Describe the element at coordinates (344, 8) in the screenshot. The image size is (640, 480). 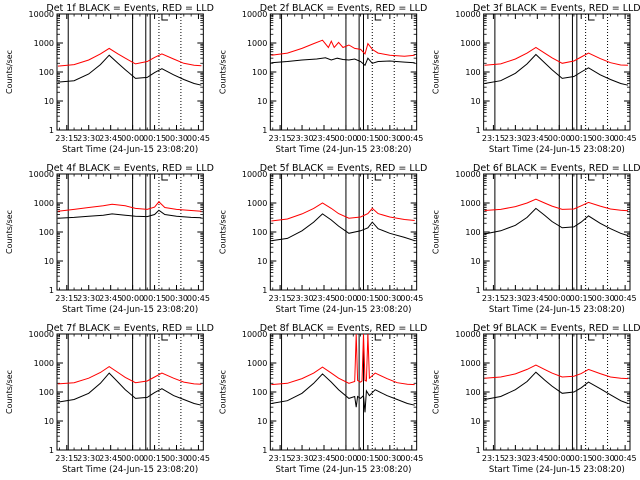
I see `panel-title: Det 2f BLACK = Events, RED = LLD` at that location.